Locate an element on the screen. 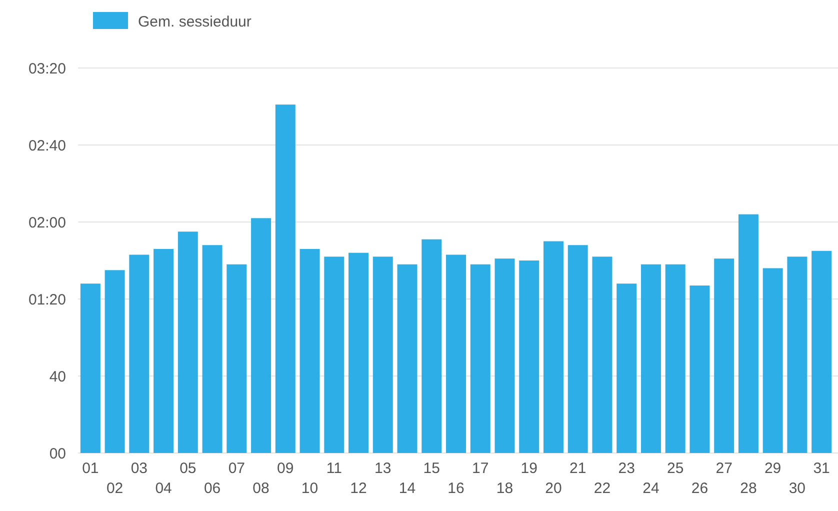 The width and height of the screenshot is (838, 511). y-tick-label: 02:00 is located at coordinates (47, 223).